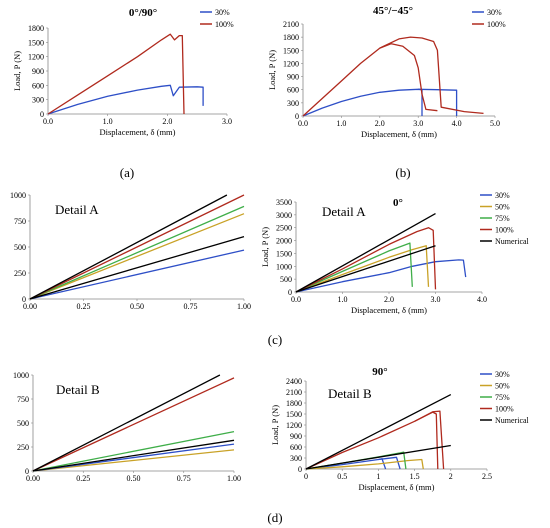  I want to click on detail-label: Detail B, so click(78, 389).